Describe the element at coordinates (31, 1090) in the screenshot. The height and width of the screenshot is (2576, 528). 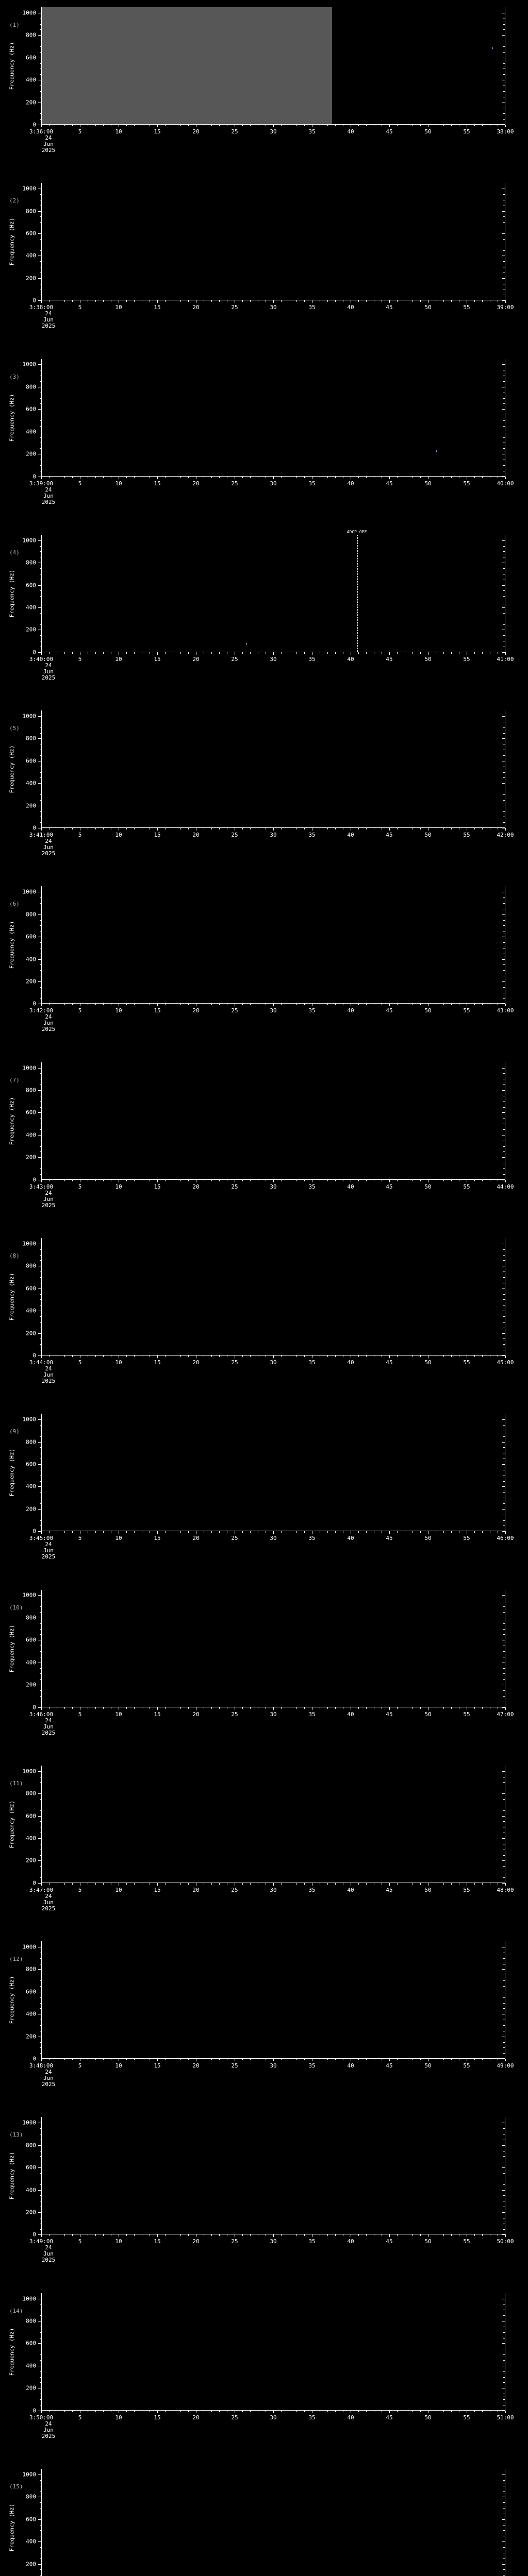
I see `y-tick-label: 800` at that location.